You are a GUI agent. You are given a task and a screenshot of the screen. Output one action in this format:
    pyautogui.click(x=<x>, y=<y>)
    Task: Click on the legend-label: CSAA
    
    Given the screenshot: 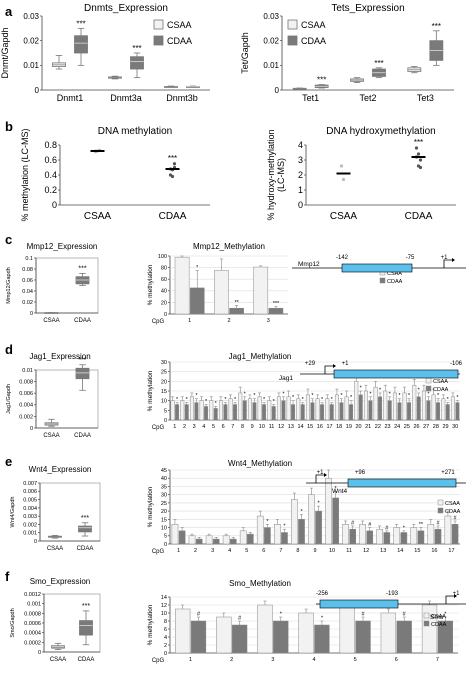 What is the action you would take?
    pyautogui.click(x=452, y=504)
    